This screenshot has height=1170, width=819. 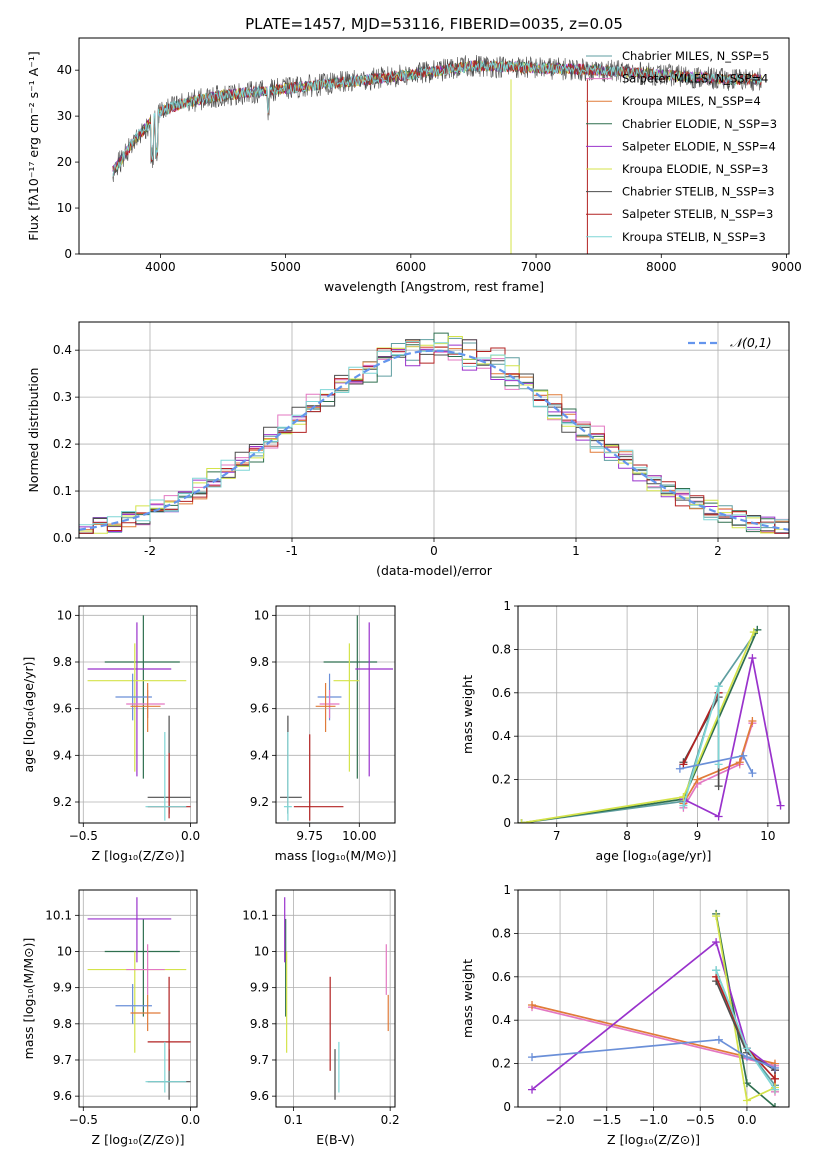 What do you see at coordinates (501, 933) in the screenshot?
I see `y-tick-label: 0.8` at bounding box center [501, 933].